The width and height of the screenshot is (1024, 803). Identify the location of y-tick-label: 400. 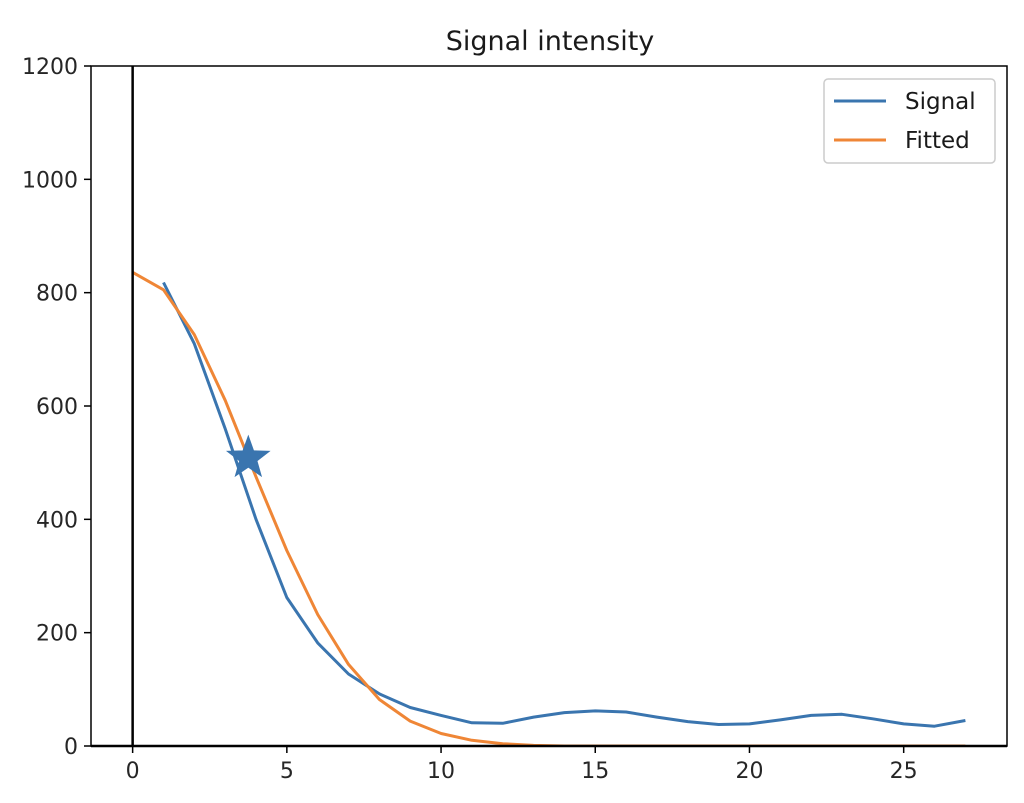
(57, 520).